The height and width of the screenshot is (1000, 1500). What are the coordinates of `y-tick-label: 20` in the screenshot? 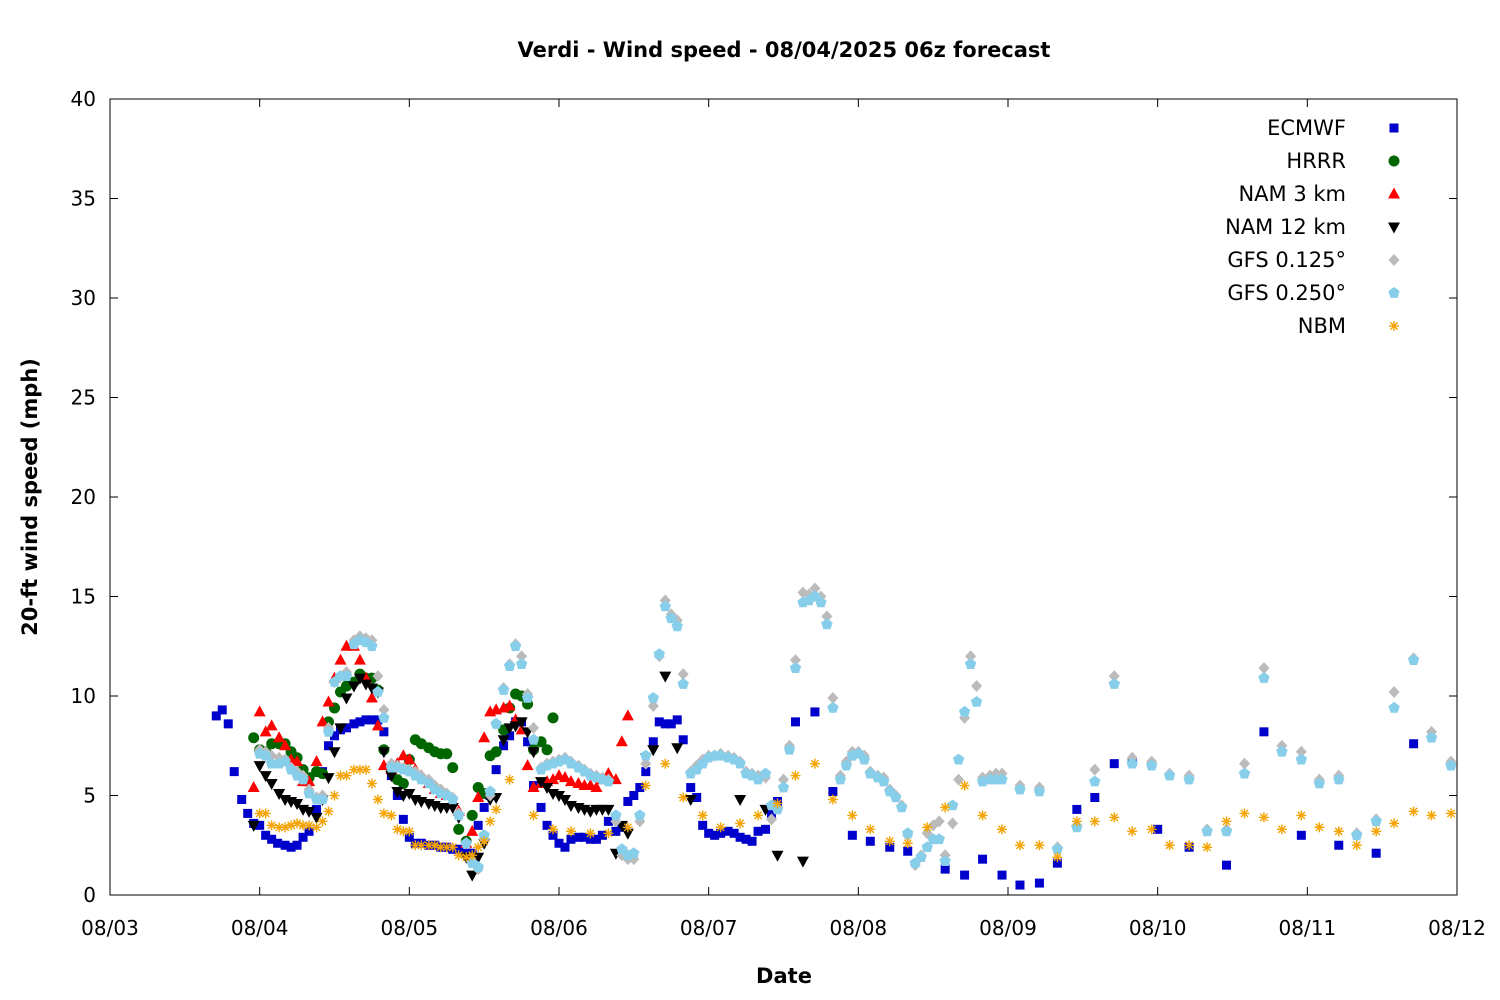 It's located at (83, 497).